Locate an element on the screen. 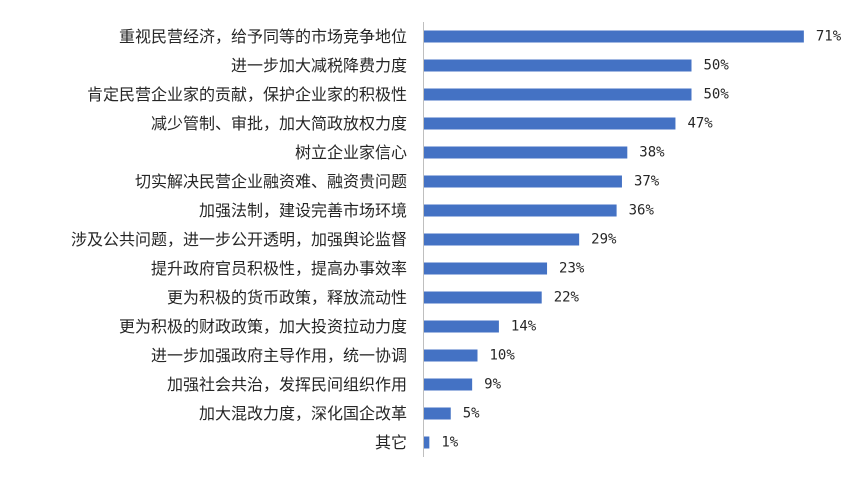 Image resolution: width=868 pixels, height=484 pixels. data-label: 5% is located at coordinates (471, 414).